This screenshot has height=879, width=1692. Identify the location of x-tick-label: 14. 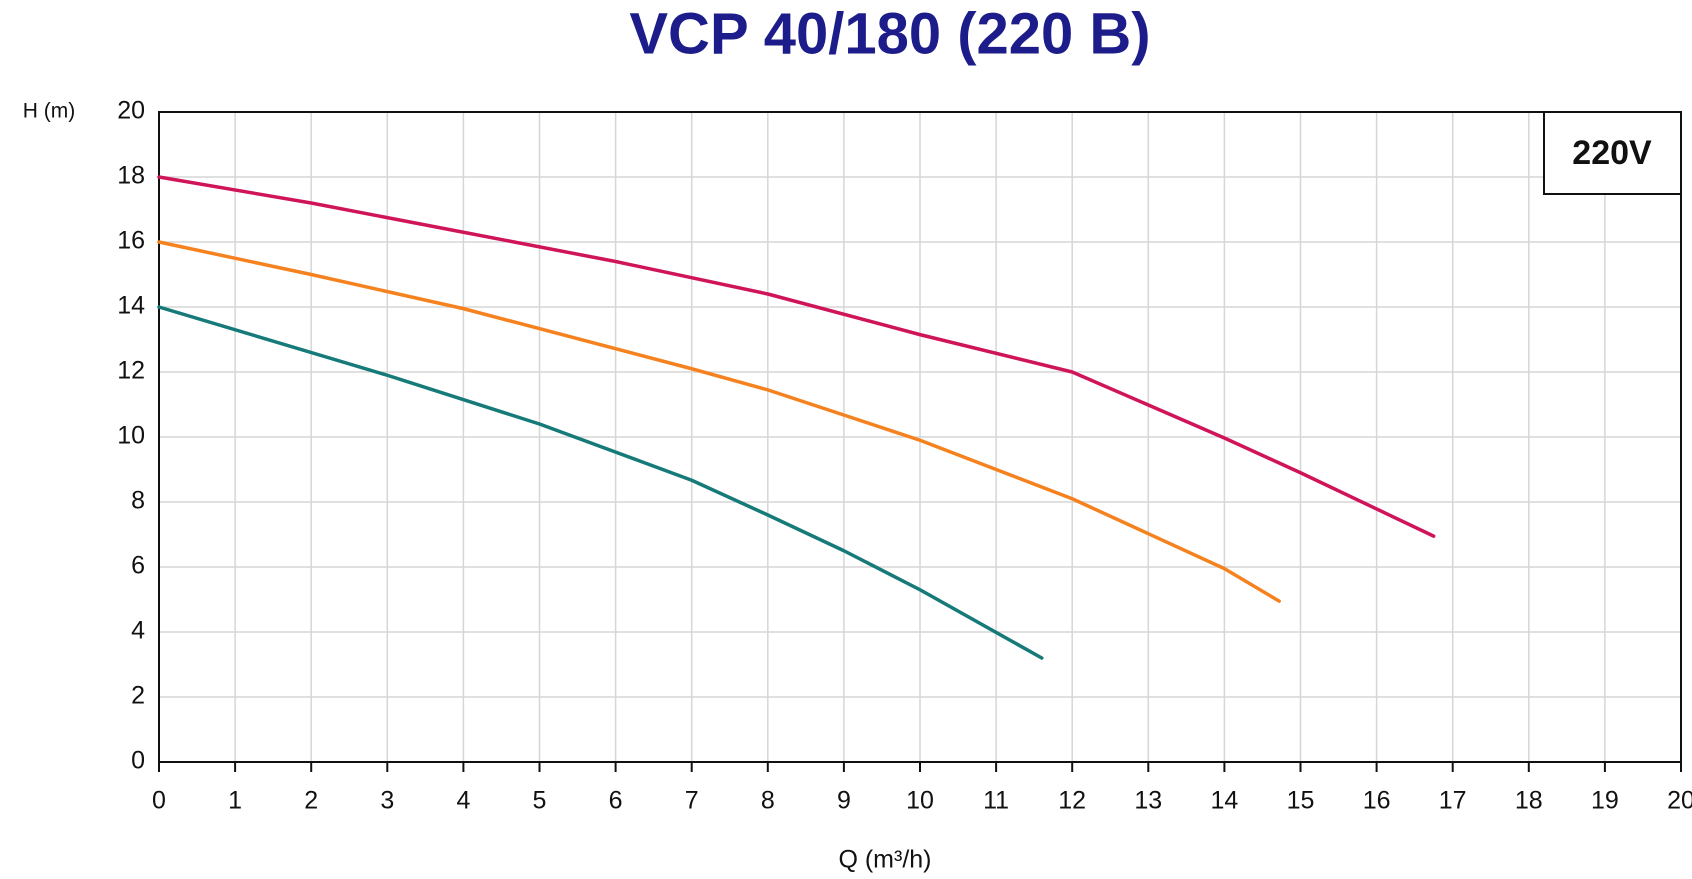
(1224, 801).